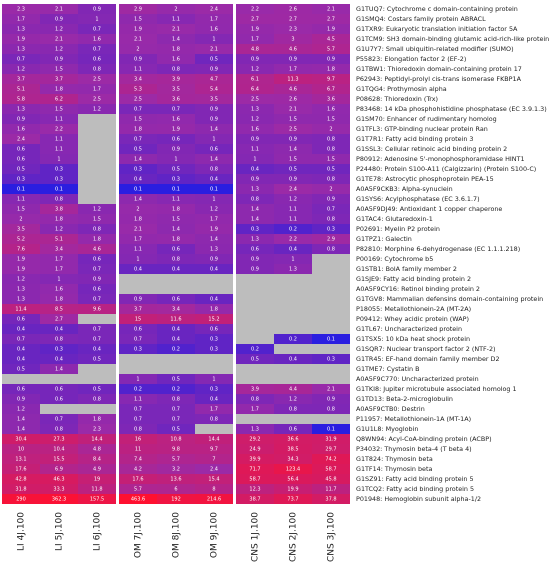  What do you see at coordinates (59, 100) in the screenshot?
I see `cell-value: 6.2` at bounding box center [59, 100].